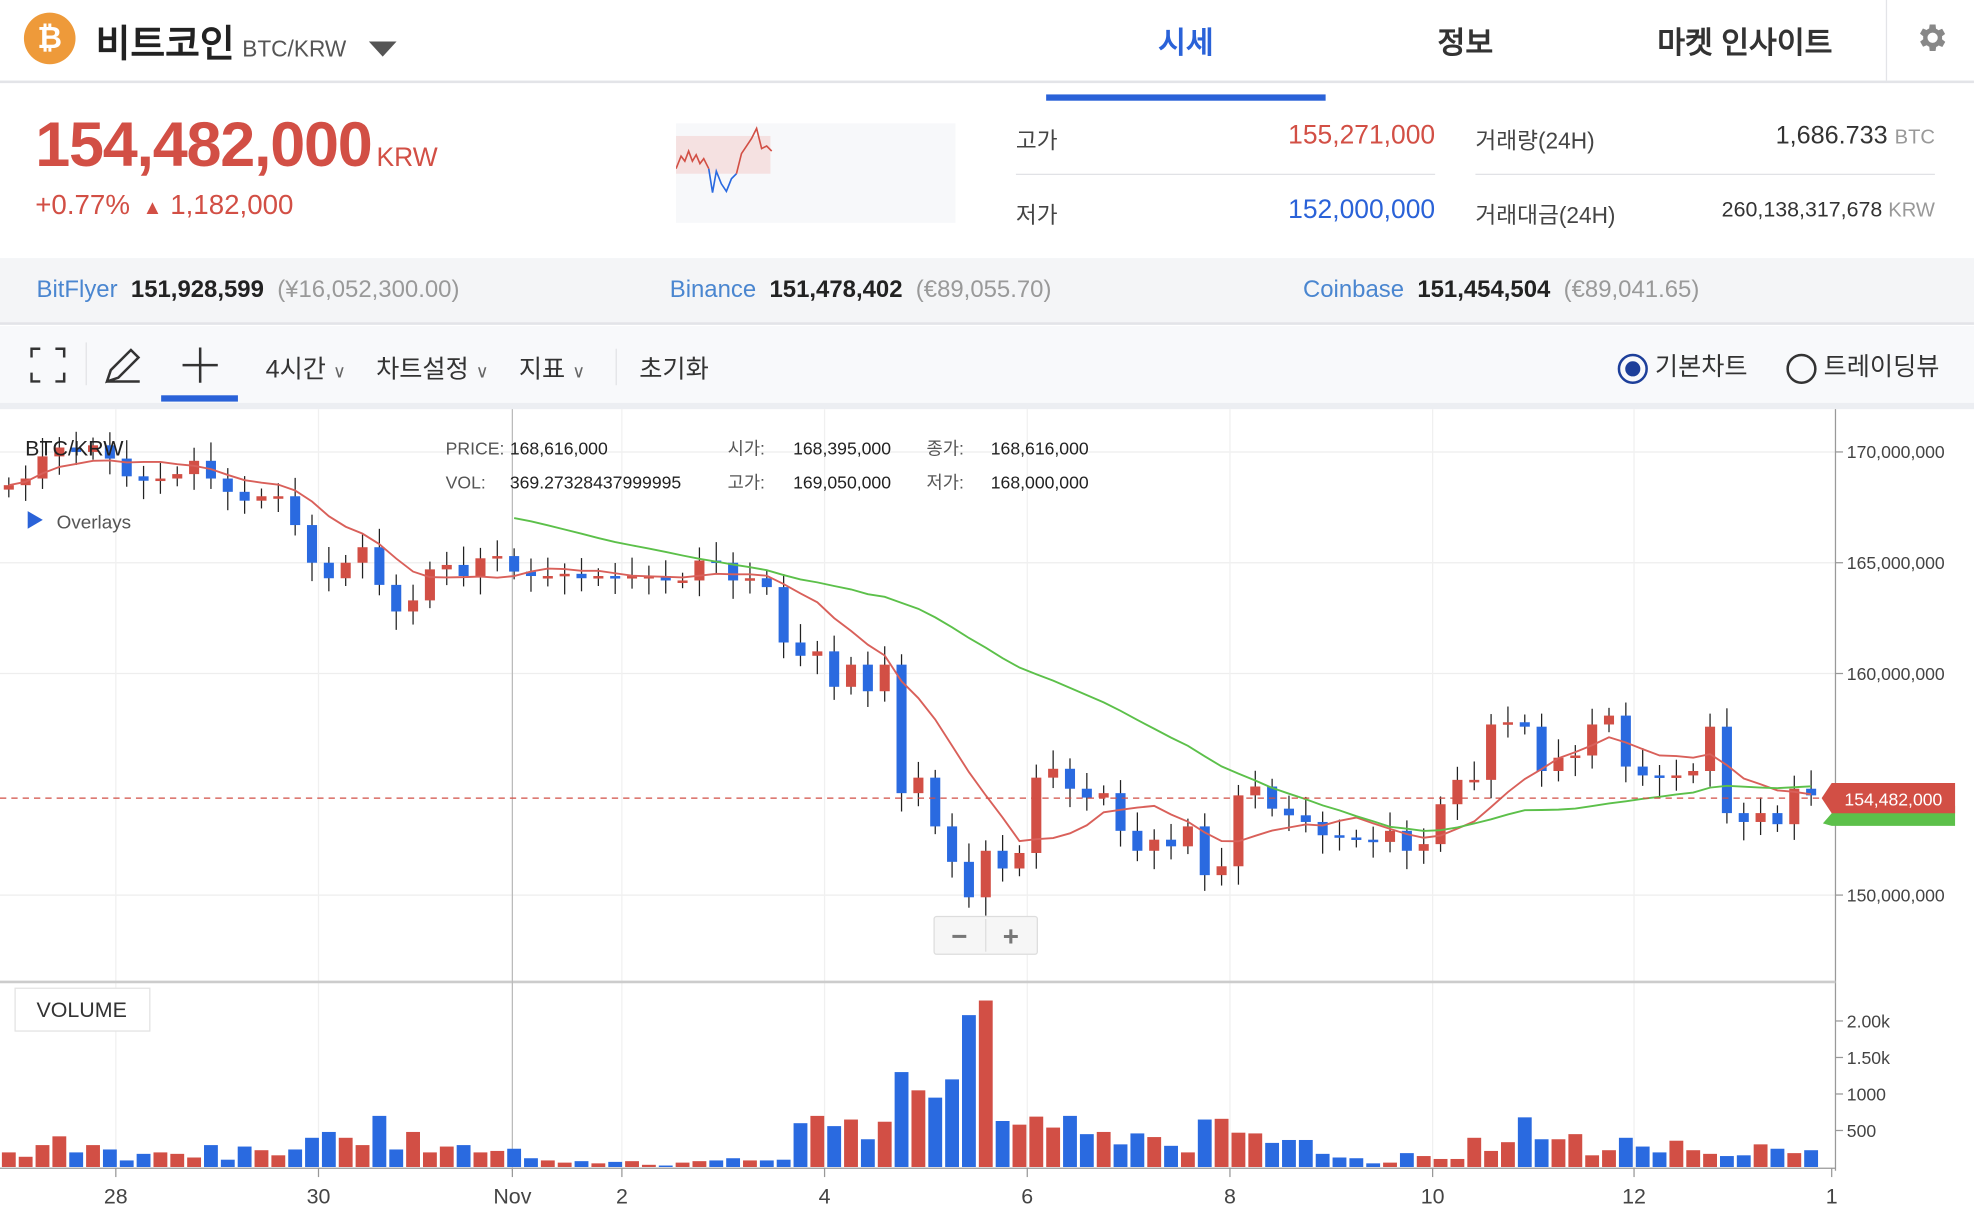 Image resolution: width=1974 pixels, height=1220 pixels. Describe the element at coordinates (959, 935) in the screenshot. I see `zoom-out-button: −` at that location.